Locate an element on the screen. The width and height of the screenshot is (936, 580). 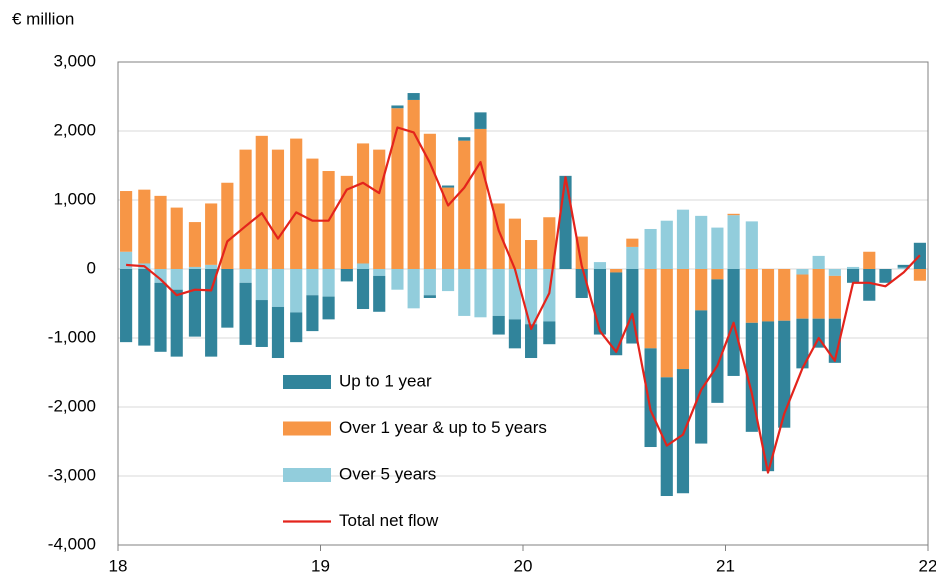
x-tick-label: 18 is located at coordinates (118, 565).